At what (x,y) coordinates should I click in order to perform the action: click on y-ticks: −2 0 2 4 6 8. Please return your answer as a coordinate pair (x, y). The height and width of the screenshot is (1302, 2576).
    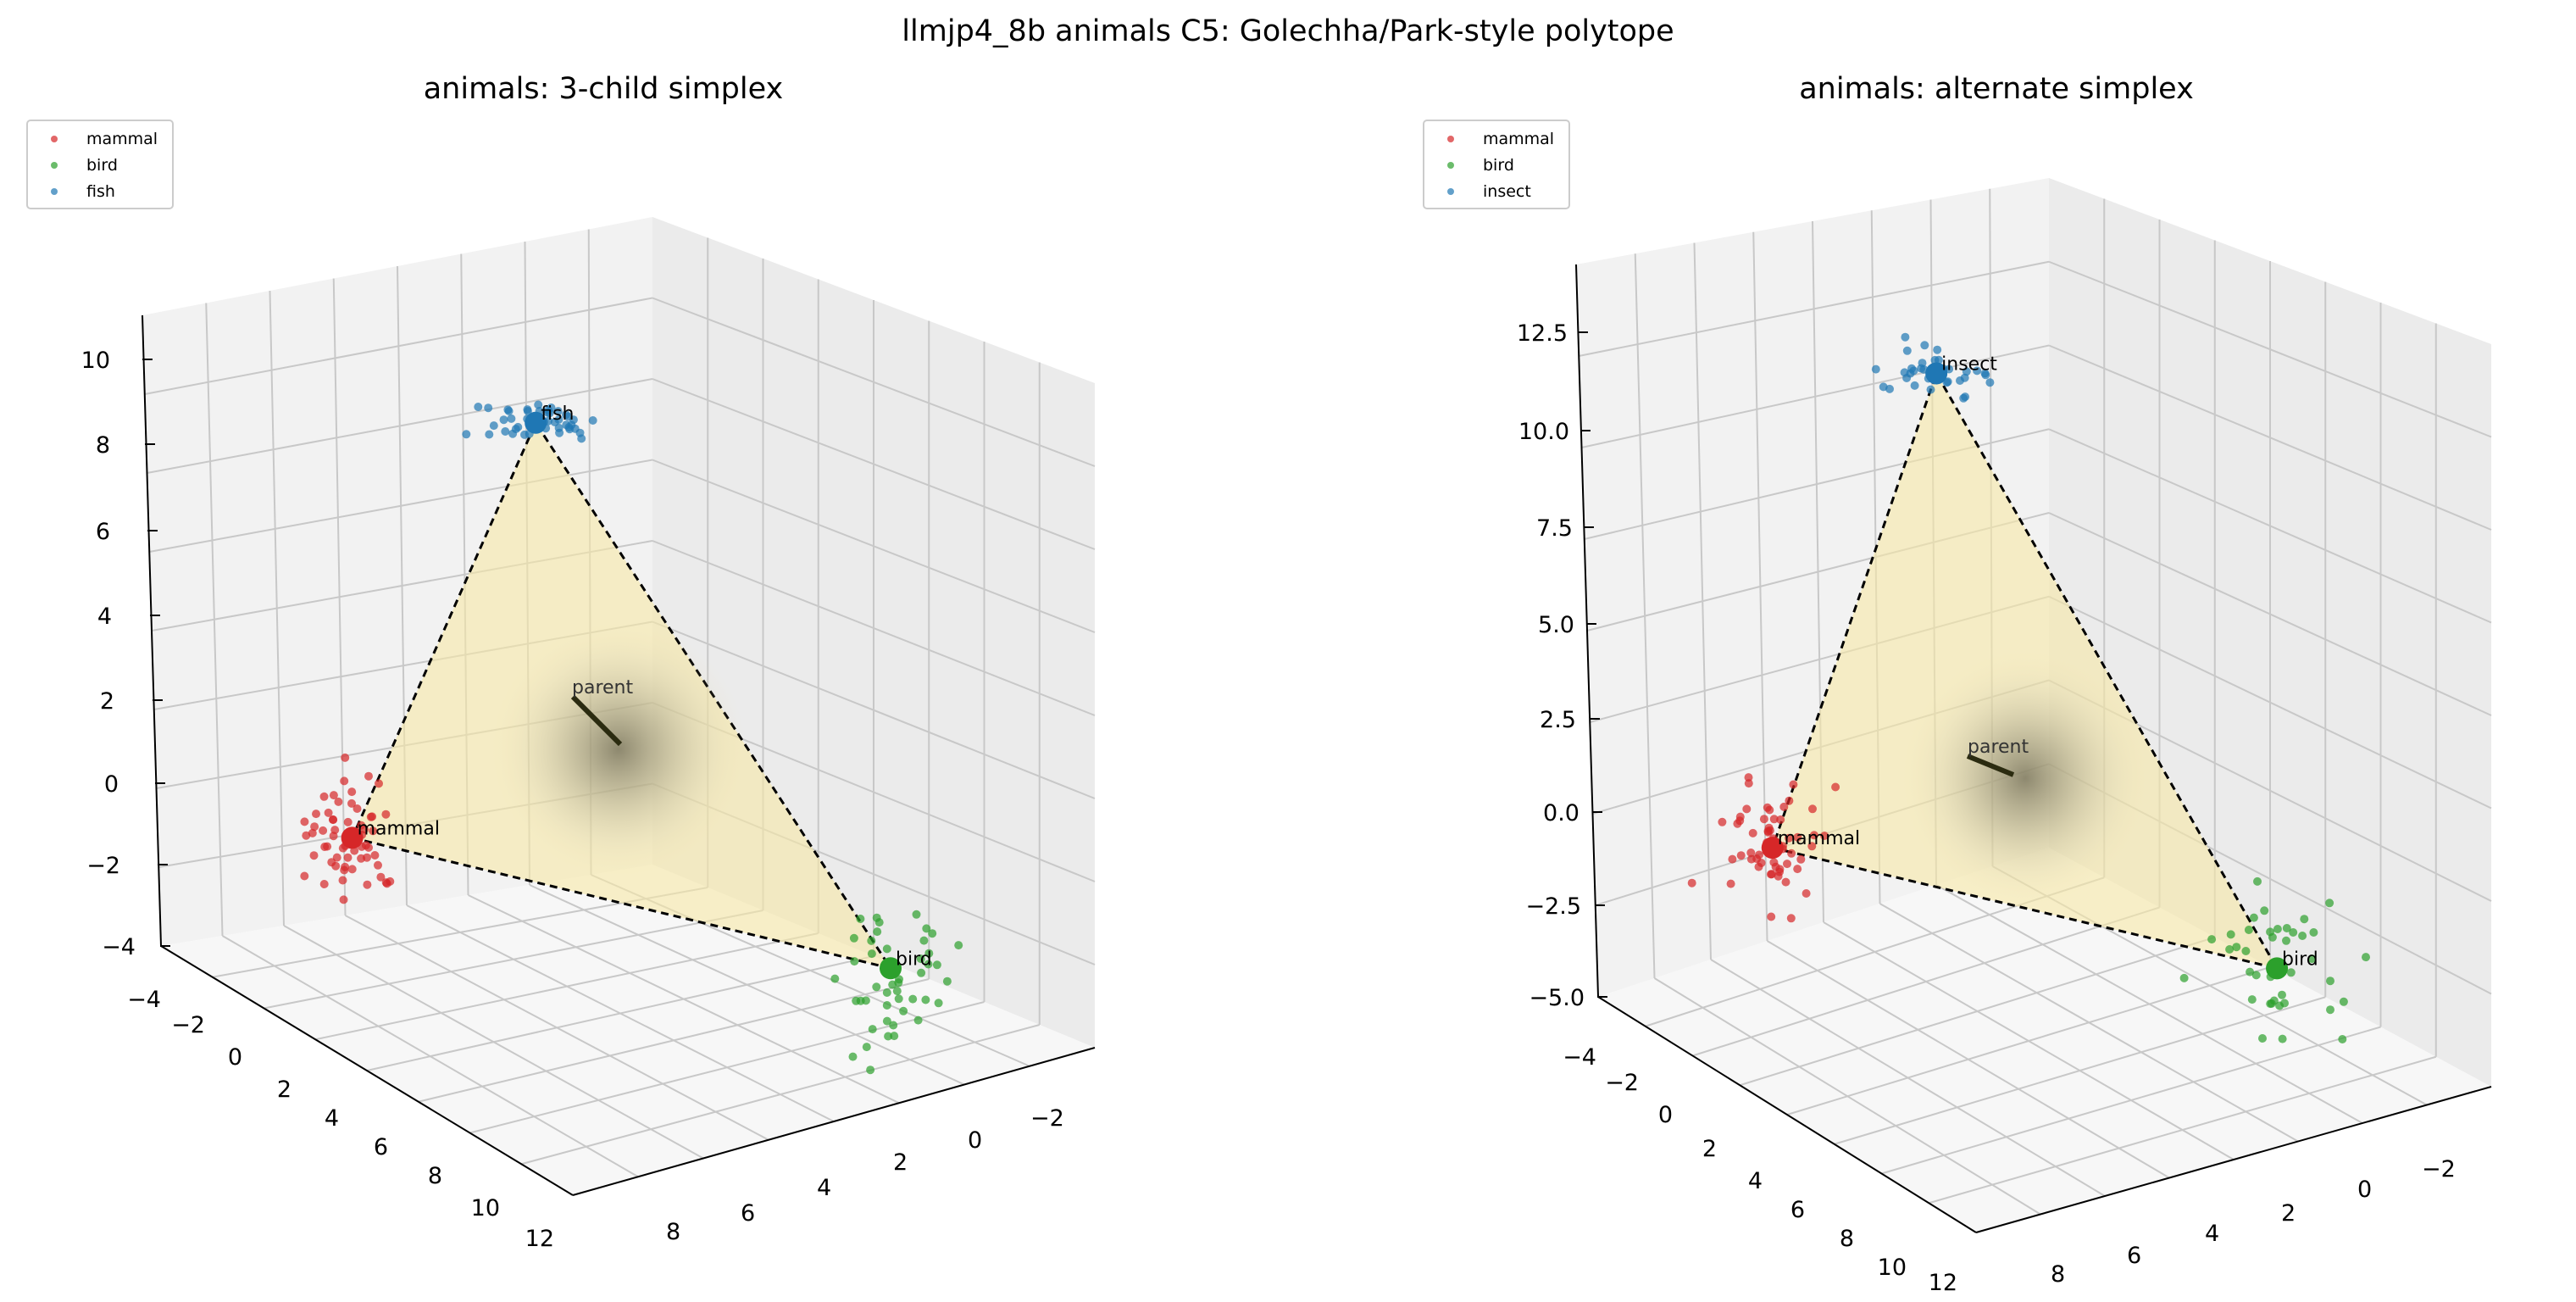
    Looking at the image, I should click on (2253, 1222).